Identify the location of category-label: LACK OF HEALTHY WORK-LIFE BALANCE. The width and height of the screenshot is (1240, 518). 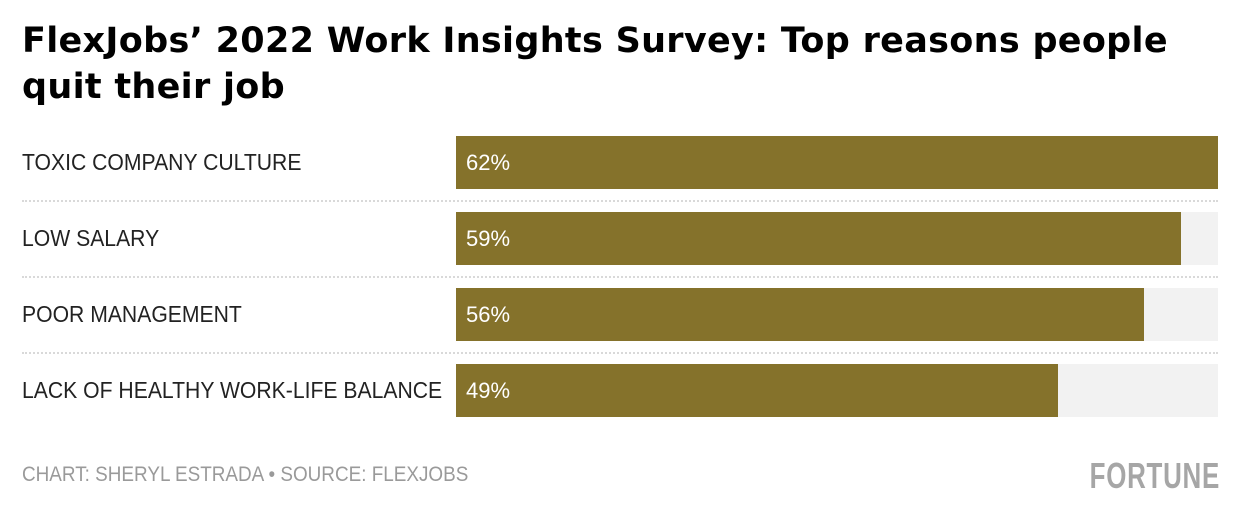
(232, 390).